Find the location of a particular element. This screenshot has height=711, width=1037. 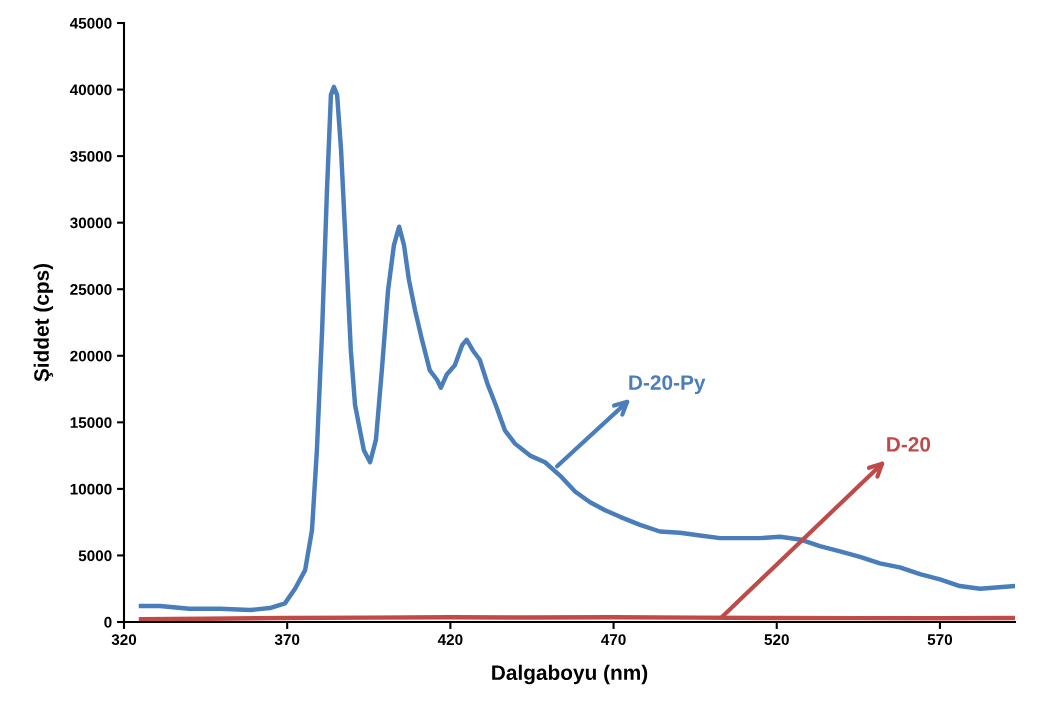

y-tick-label: 35000 is located at coordinates (91, 156).